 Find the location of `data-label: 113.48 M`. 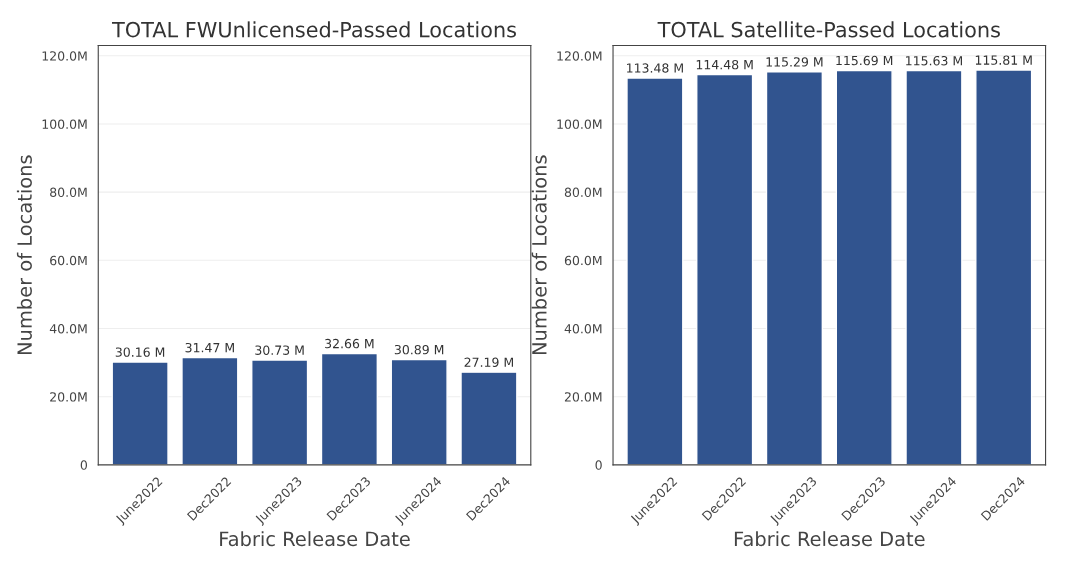

data-label: 113.48 M is located at coordinates (655, 68).